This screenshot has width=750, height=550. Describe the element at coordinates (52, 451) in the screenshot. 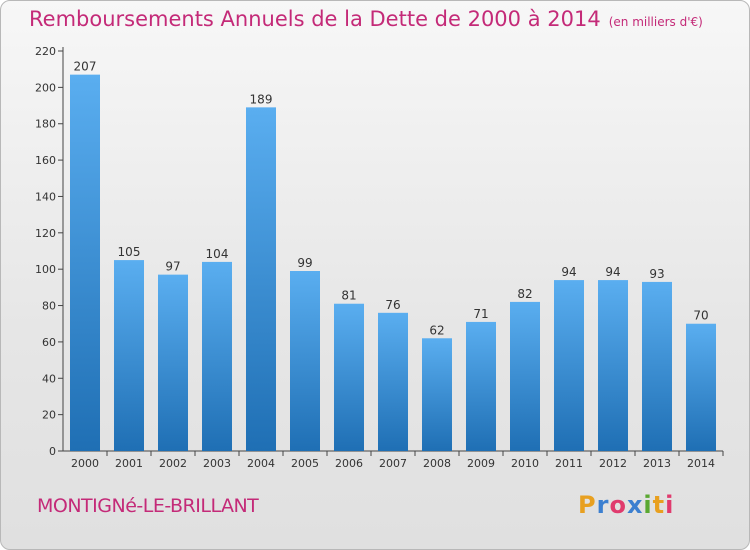

I see `y-tick-label: 0` at that location.